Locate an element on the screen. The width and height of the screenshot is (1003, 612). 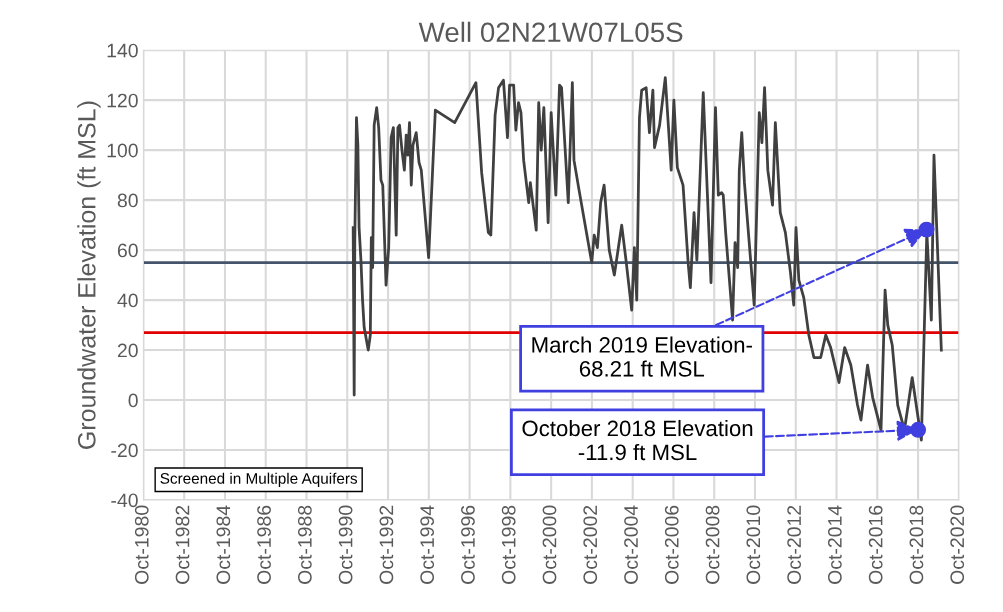
x-tick-label: Oct-2012 is located at coordinates (794, 544).